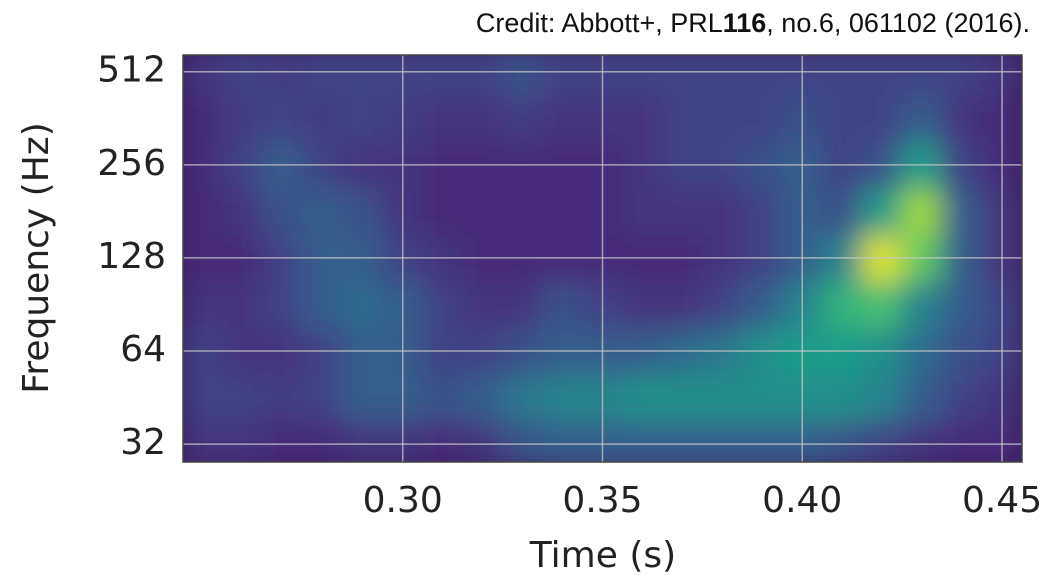 The height and width of the screenshot is (583, 1052). What do you see at coordinates (745, 23) in the screenshot?
I see `credit-volume: 116` at bounding box center [745, 23].